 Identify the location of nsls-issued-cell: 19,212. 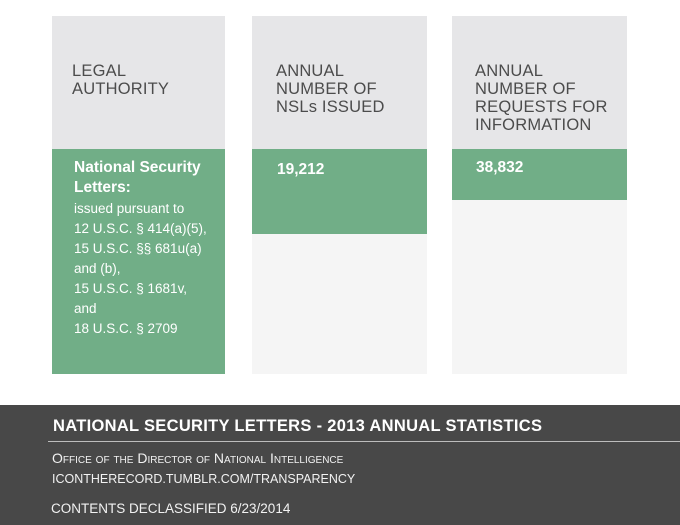
(339, 191).